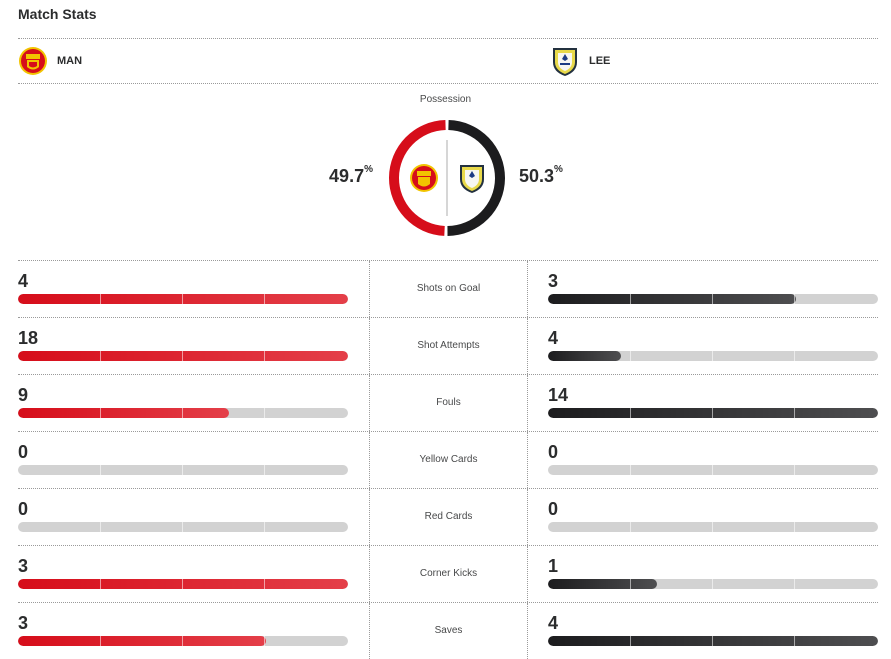 This screenshot has height=659, width=891. What do you see at coordinates (23, 395) in the screenshot?
I see `home-stat-value: 9` at bounding box center [23, 395].